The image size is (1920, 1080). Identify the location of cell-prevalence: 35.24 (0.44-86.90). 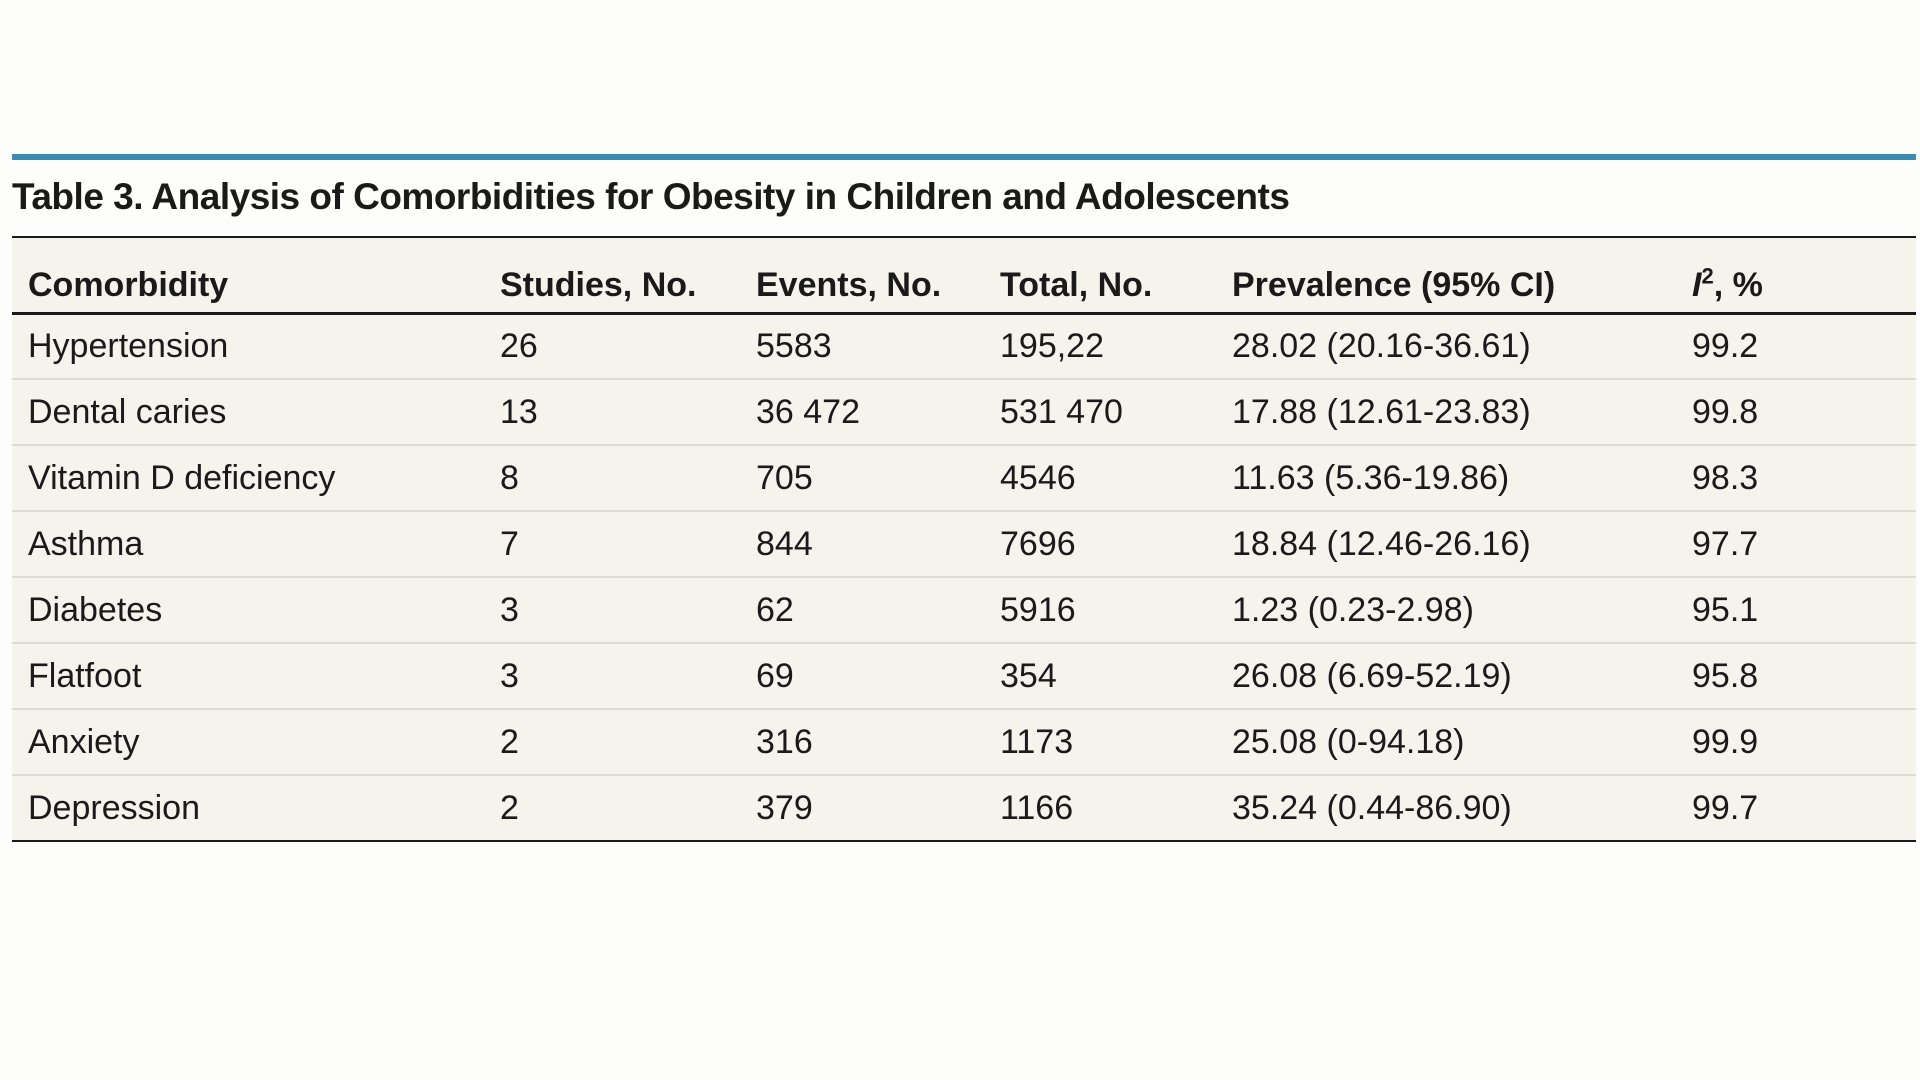
(1462, 808).